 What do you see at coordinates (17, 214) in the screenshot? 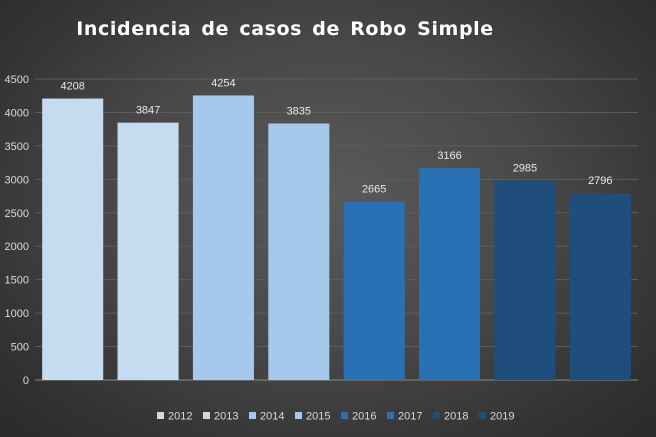
I see `y-tick-label: 2500` at bounding box center [17, 214].